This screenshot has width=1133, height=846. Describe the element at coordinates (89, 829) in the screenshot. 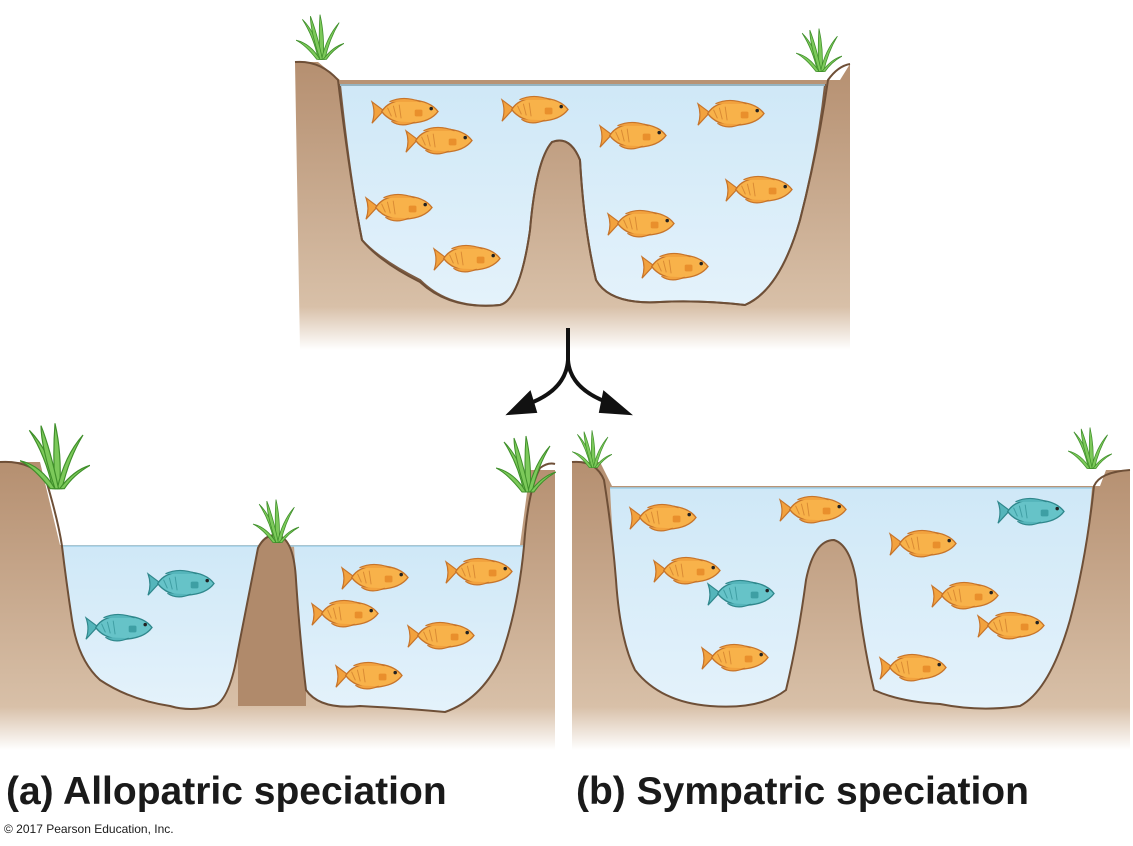

I see `copyright-notice: © 2017 Pearson Education, Inc.` at that location.